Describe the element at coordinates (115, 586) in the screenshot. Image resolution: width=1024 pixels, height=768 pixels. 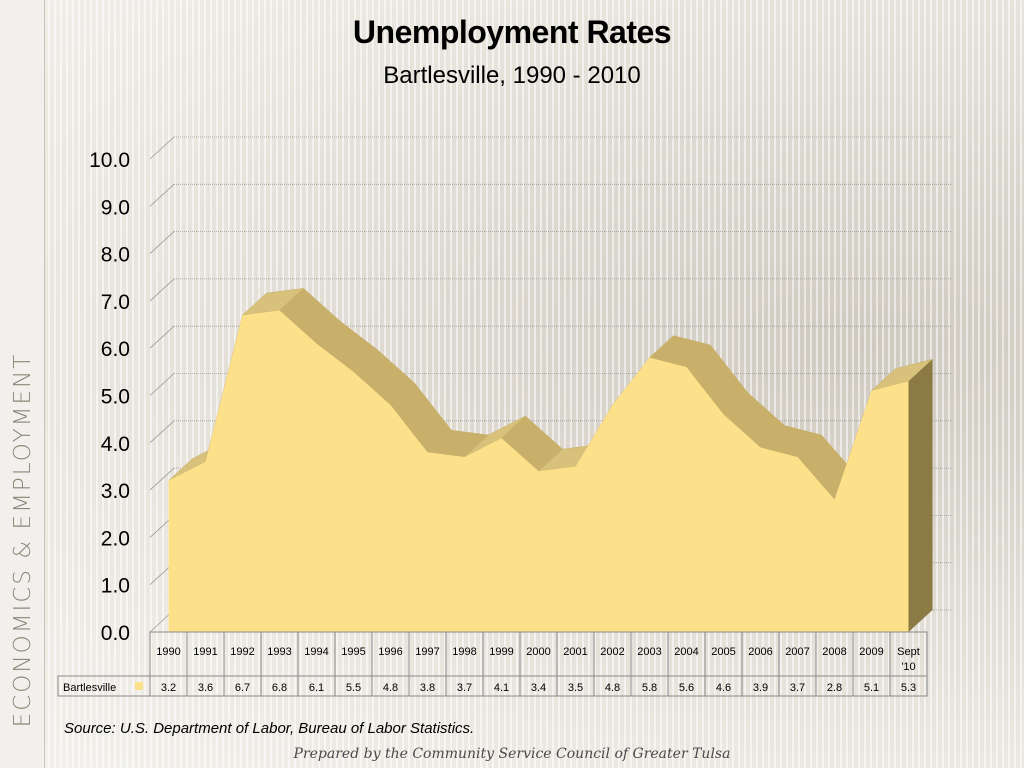
I see `y-tick-label: 1.0` at that location.